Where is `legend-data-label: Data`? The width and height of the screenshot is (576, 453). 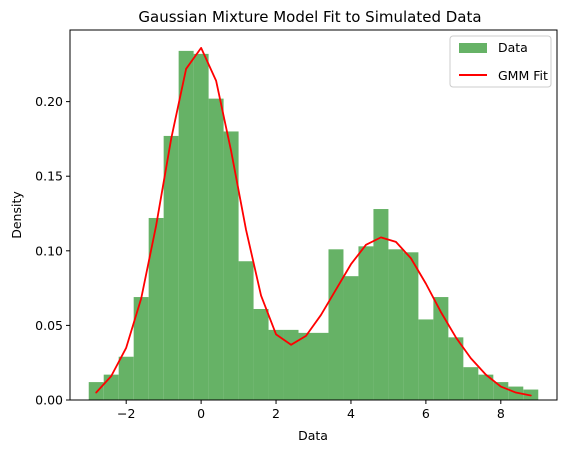
legend-data-label: Data is located at coordinates (513, 47).